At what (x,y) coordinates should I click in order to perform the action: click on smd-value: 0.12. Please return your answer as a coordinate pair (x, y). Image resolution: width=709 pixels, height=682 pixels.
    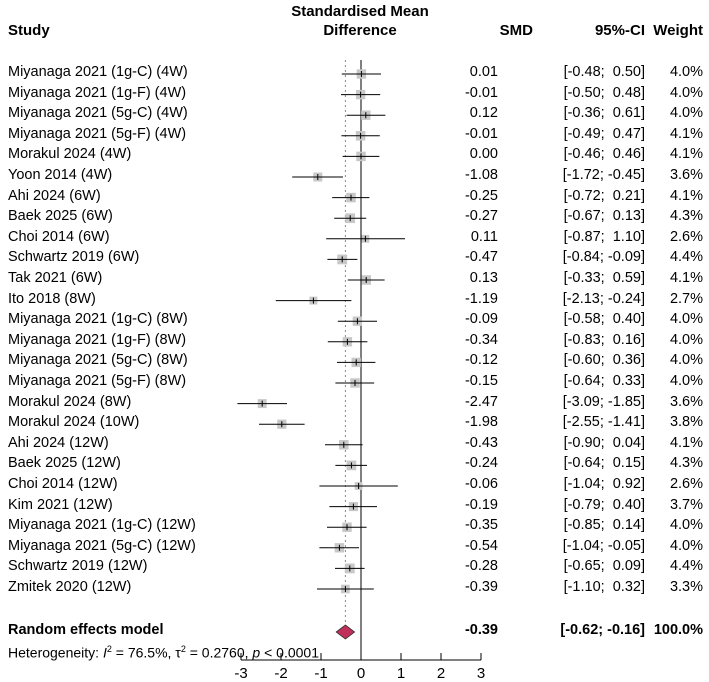
    Looking at the image, I should click on (483, 113).